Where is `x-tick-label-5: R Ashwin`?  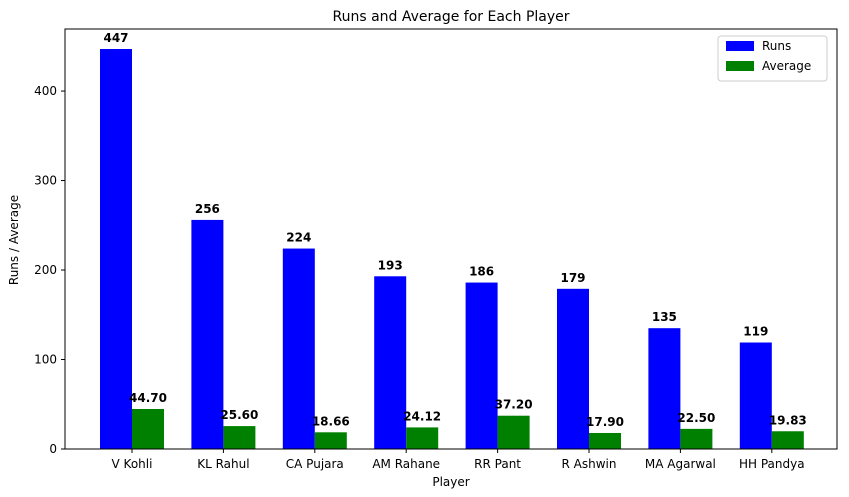
x-tick-label-5: R Ashwin is located at coordinates (589, 464).